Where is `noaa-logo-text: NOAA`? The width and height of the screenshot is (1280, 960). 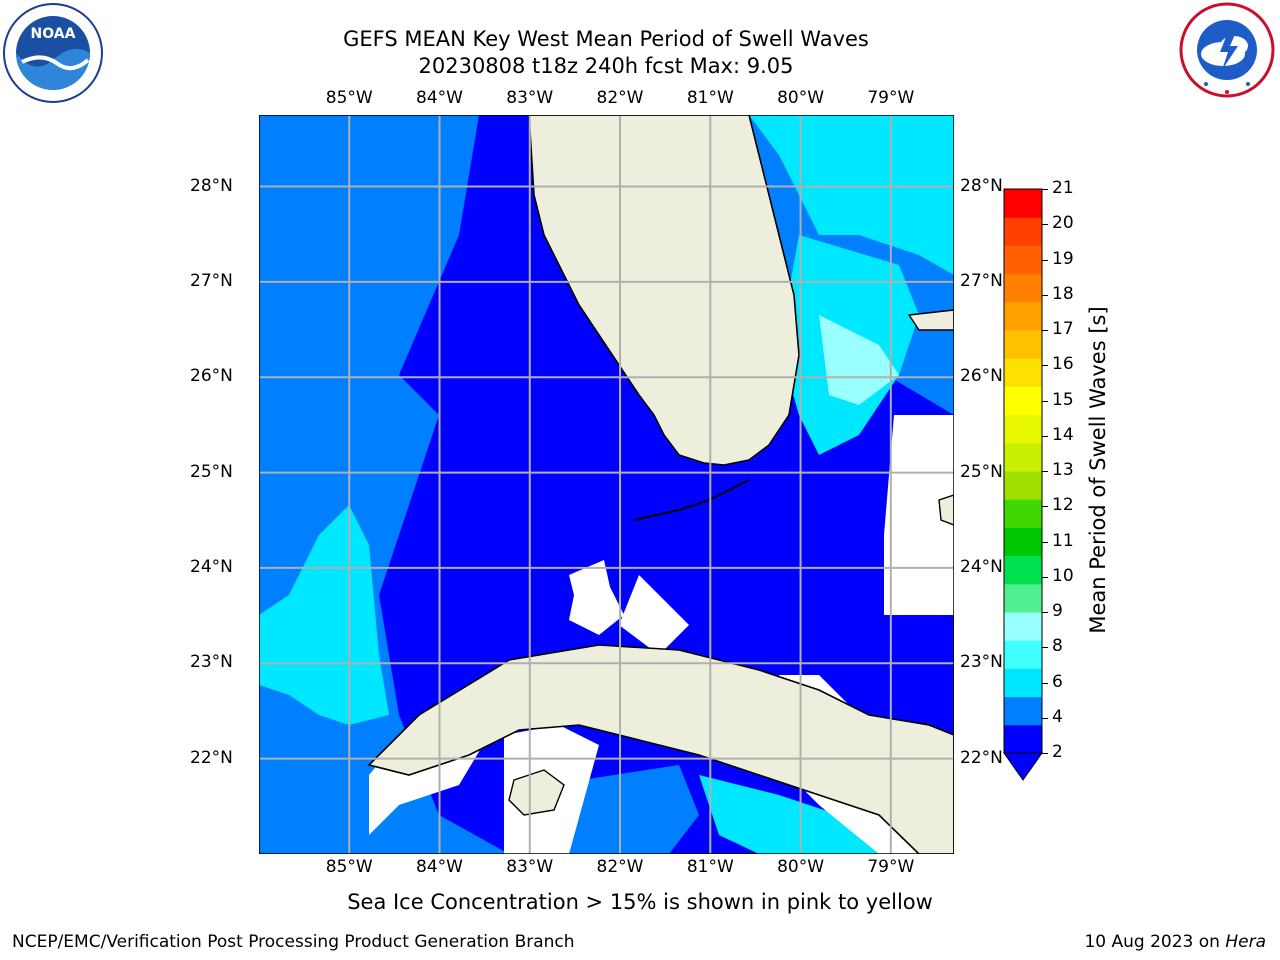 noaa-logo-text: NOAA is located at coordinates (53, 34).